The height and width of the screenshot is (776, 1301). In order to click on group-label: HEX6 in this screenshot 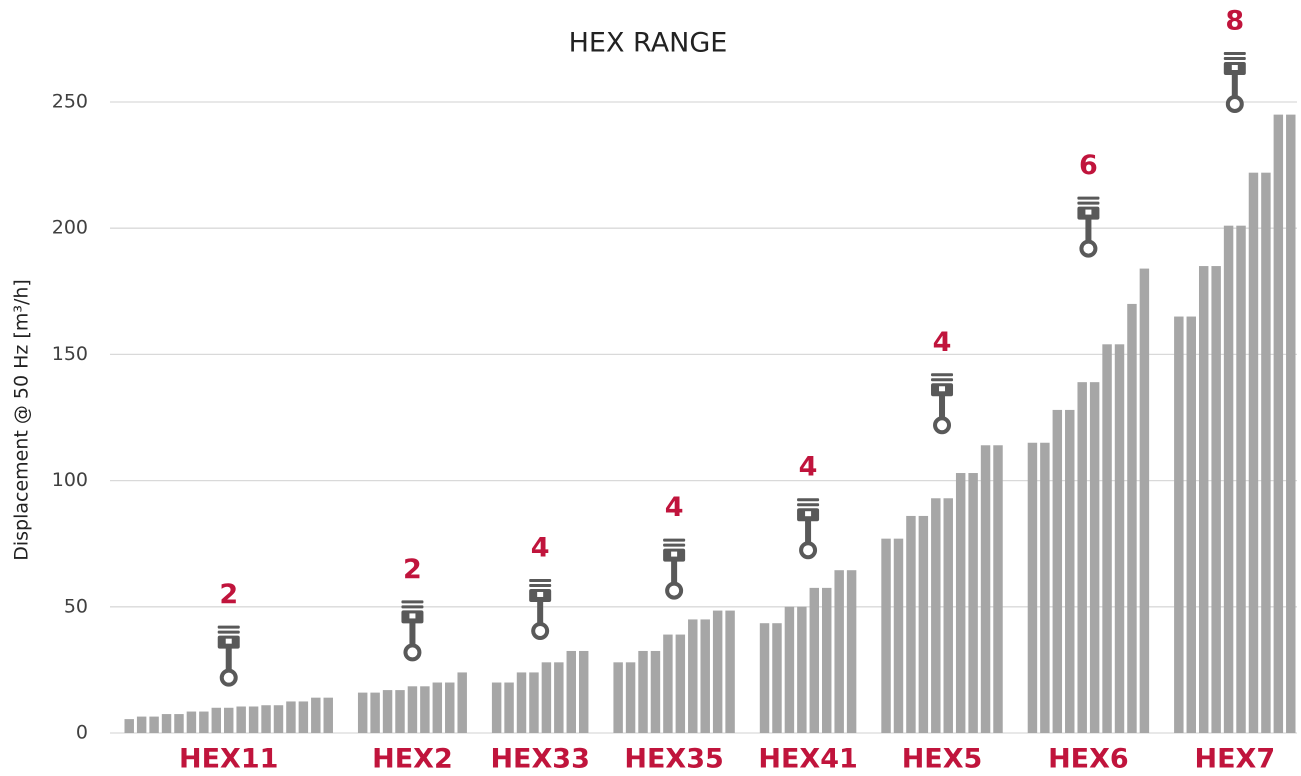, I will do `click(1088, 759)`.